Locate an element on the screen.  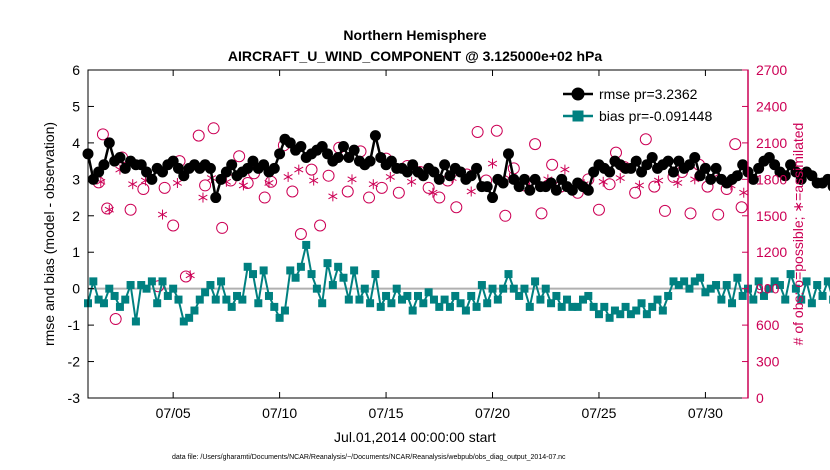
y-right-tick-label: 1800 is located at coordinates (771, 179).